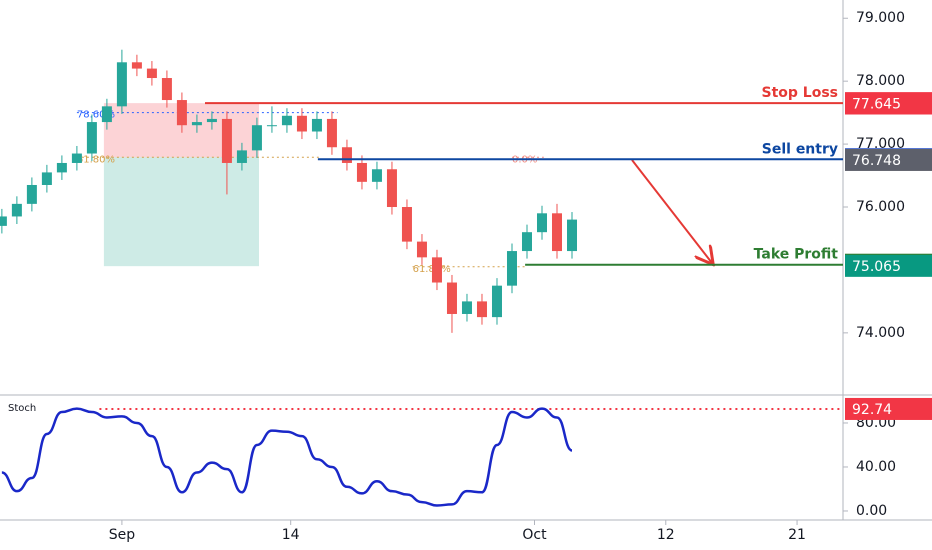 This screenshot has height=550, width=932. Describe the element at coordinates (22, 408) in the screenshot. I see `pane-title: Stoch` at that location.